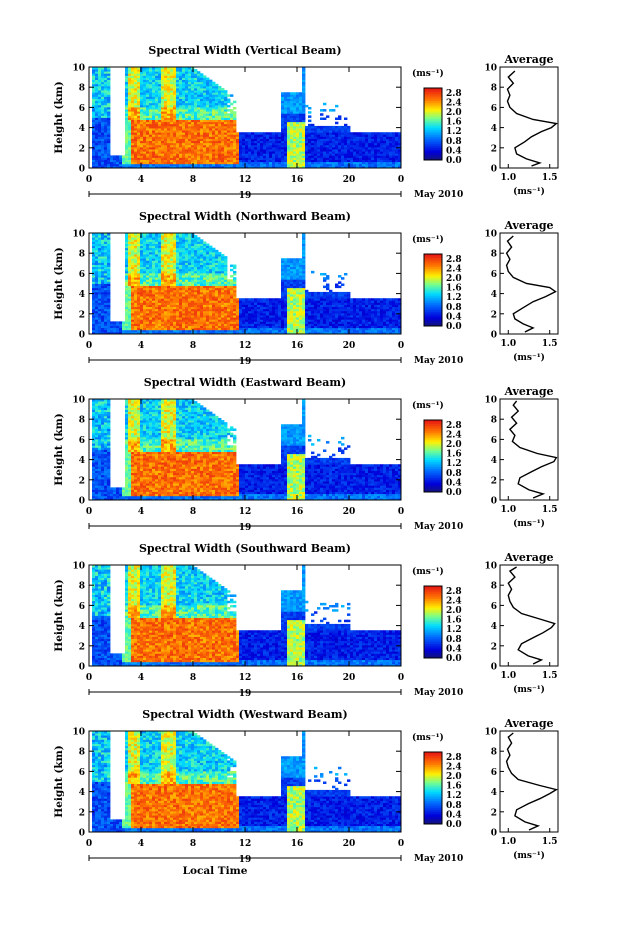  Describe the element at coordinates (490, 235) in the screenshot. I see `average-y-tick-label: 10` at that location.